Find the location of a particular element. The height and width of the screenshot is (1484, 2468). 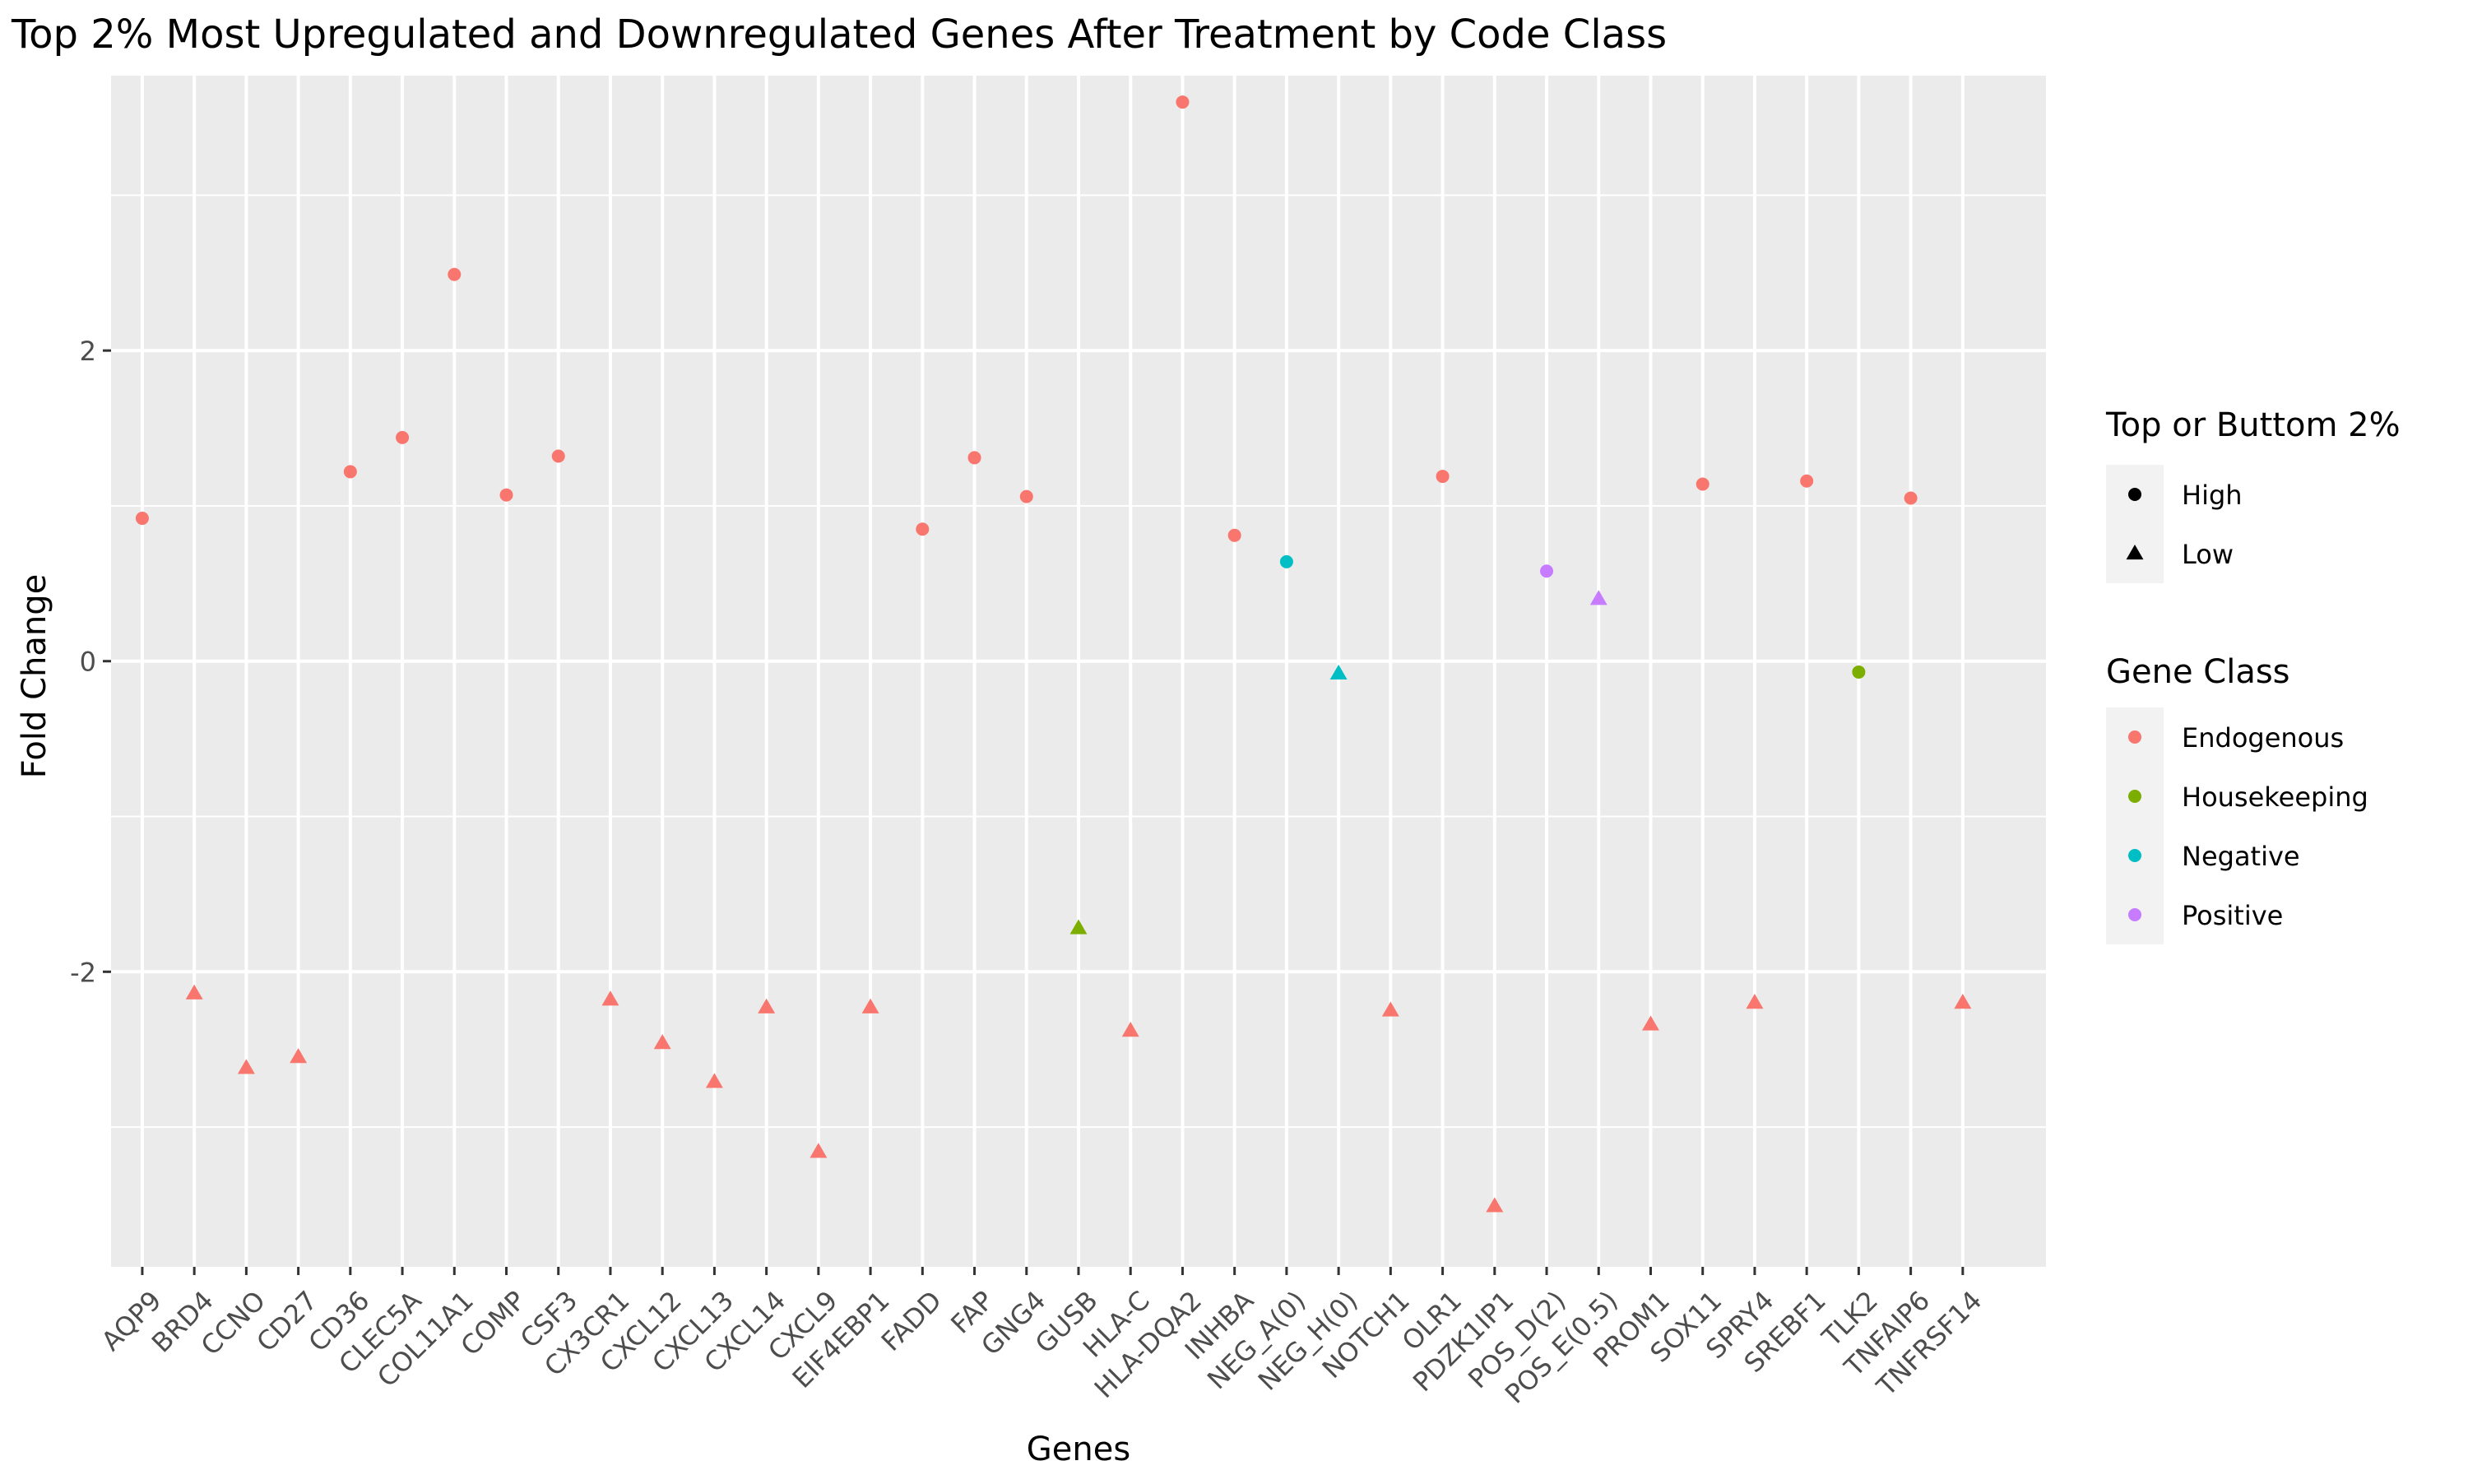

legend-color-title: Gene Class is located at coordinates (2198, 672).